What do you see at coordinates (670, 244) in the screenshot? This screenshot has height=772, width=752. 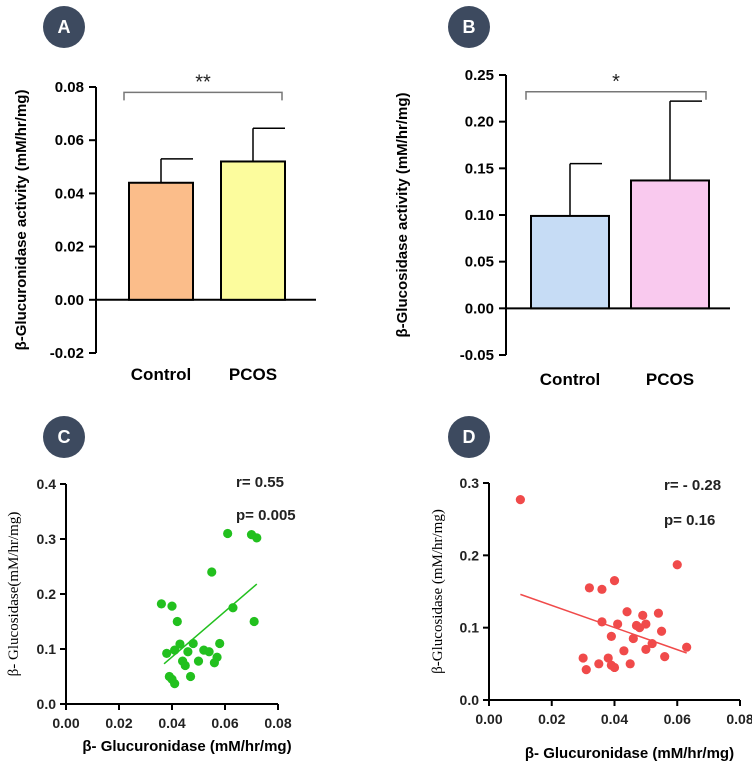 I see `bar-pcos` at bounding box center [670, 244].